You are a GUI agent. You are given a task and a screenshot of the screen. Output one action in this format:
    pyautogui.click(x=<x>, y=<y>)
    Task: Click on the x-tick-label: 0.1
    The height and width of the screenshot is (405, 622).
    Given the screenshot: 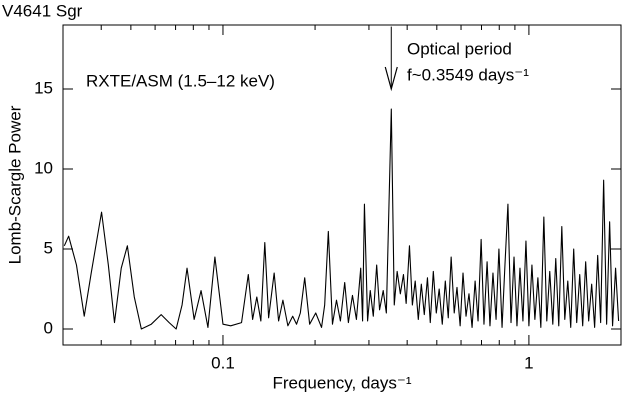 What is the action you would take?
    pyautogui.click(x=223, y=362)
    